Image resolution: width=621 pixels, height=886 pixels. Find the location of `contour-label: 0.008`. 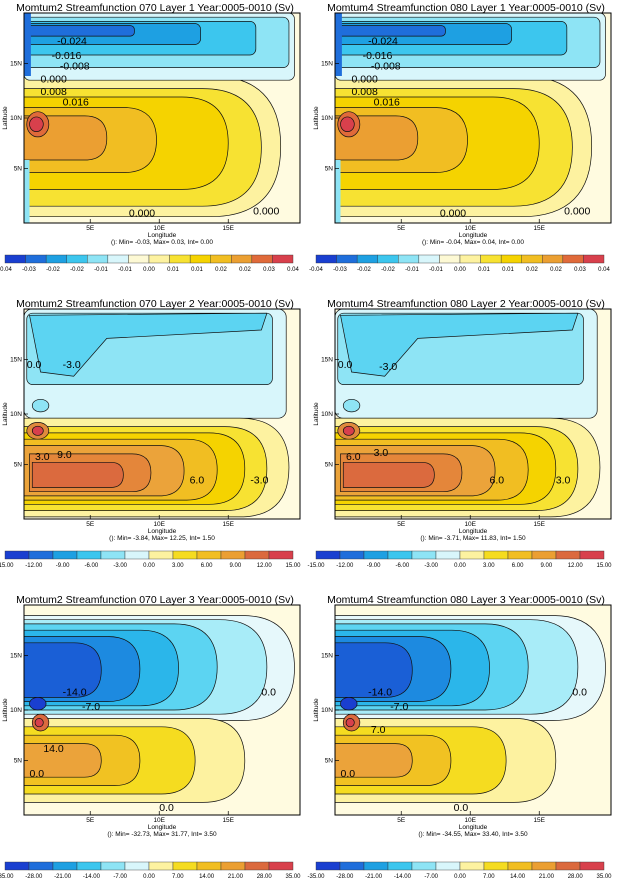

contour-label: 0.008 is located at coordinates (365, 92).